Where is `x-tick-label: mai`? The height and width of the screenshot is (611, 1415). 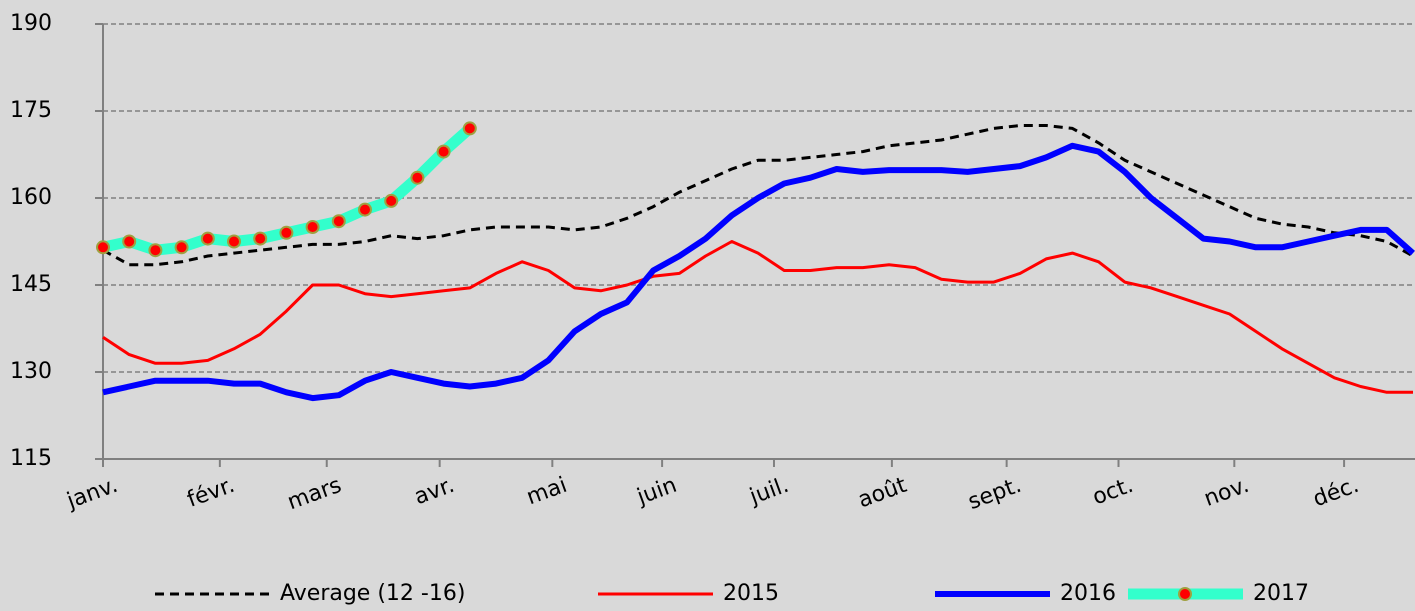
x-tick-label: mai is located at coordinates (546, 492).